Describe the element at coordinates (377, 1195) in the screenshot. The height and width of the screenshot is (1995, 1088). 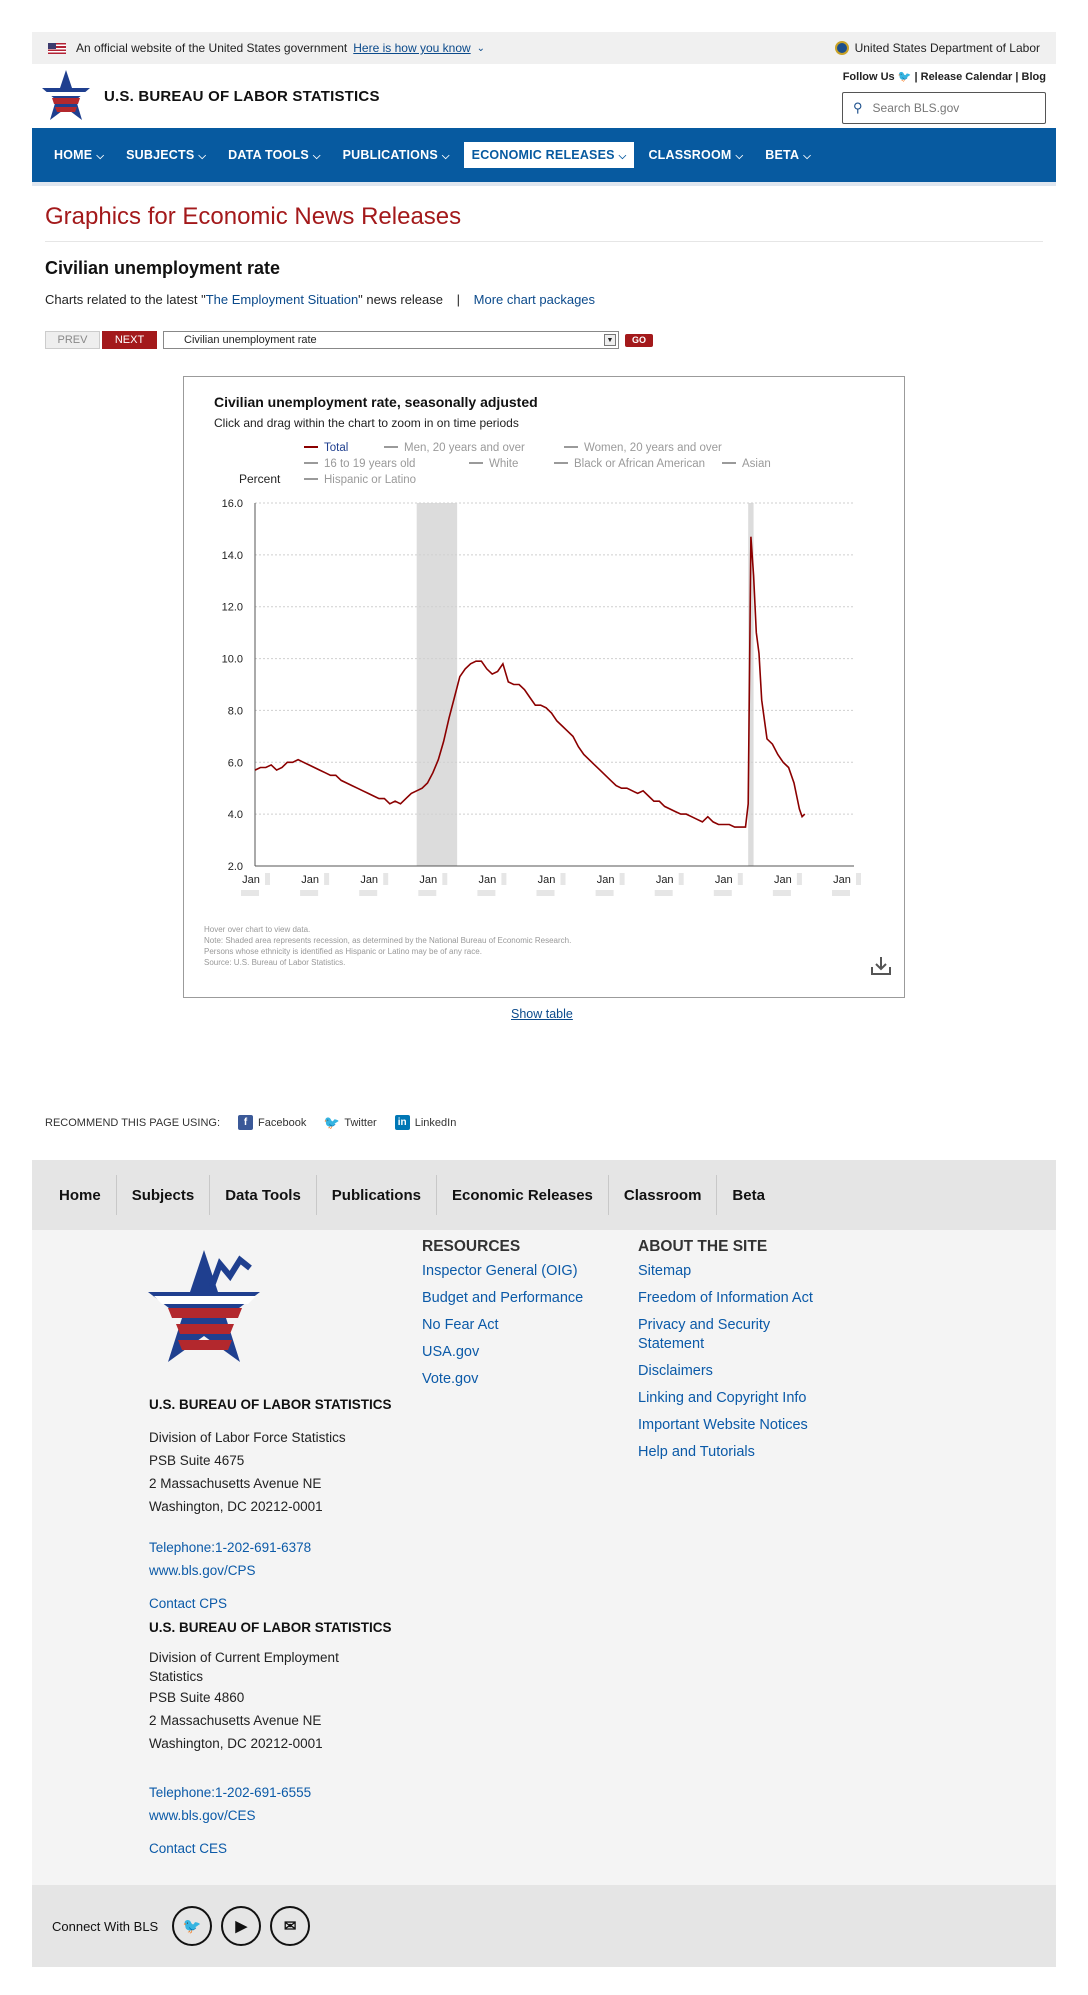
I see `footer-nav-publications: Publications` at that location.